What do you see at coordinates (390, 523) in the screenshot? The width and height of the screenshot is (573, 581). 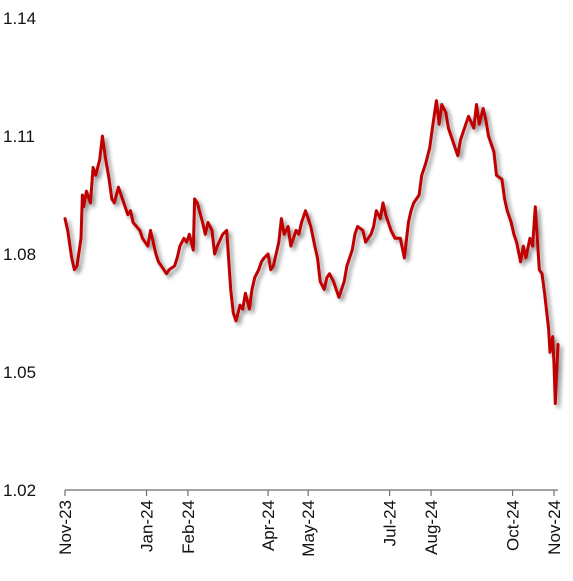 I see `x-tick-label: Jul-24` at bounding box center [390, 523].